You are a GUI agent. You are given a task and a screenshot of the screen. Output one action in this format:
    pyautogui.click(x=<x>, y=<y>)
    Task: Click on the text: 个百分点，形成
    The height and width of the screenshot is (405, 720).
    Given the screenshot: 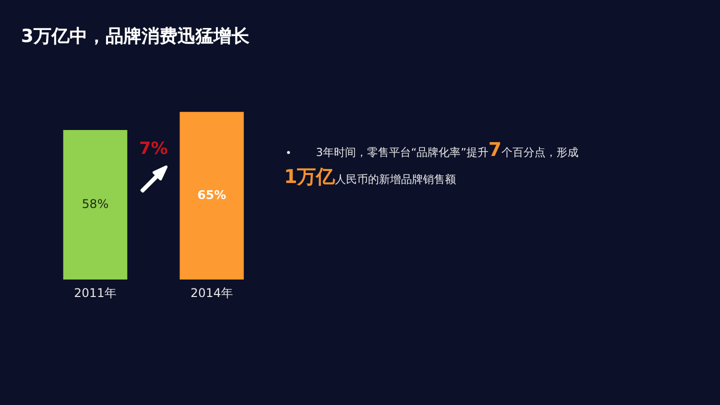 What is the action you would take?
    pyautogui.click(x=540, y=152)
    